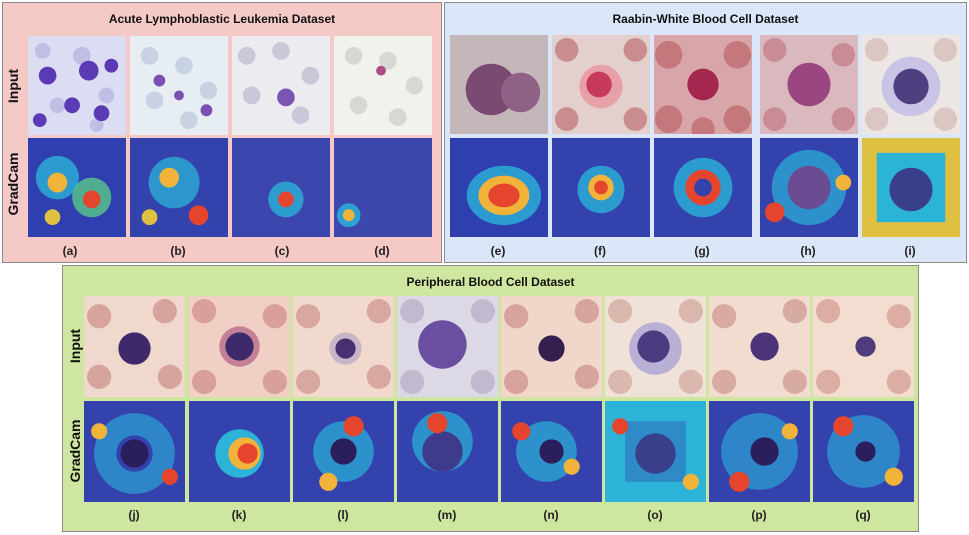 This screenshot has width=969, height=535. I want to click on all-dataset-title: Acute Lymphoblastic Leukemia Dataset, so click(222, 19).